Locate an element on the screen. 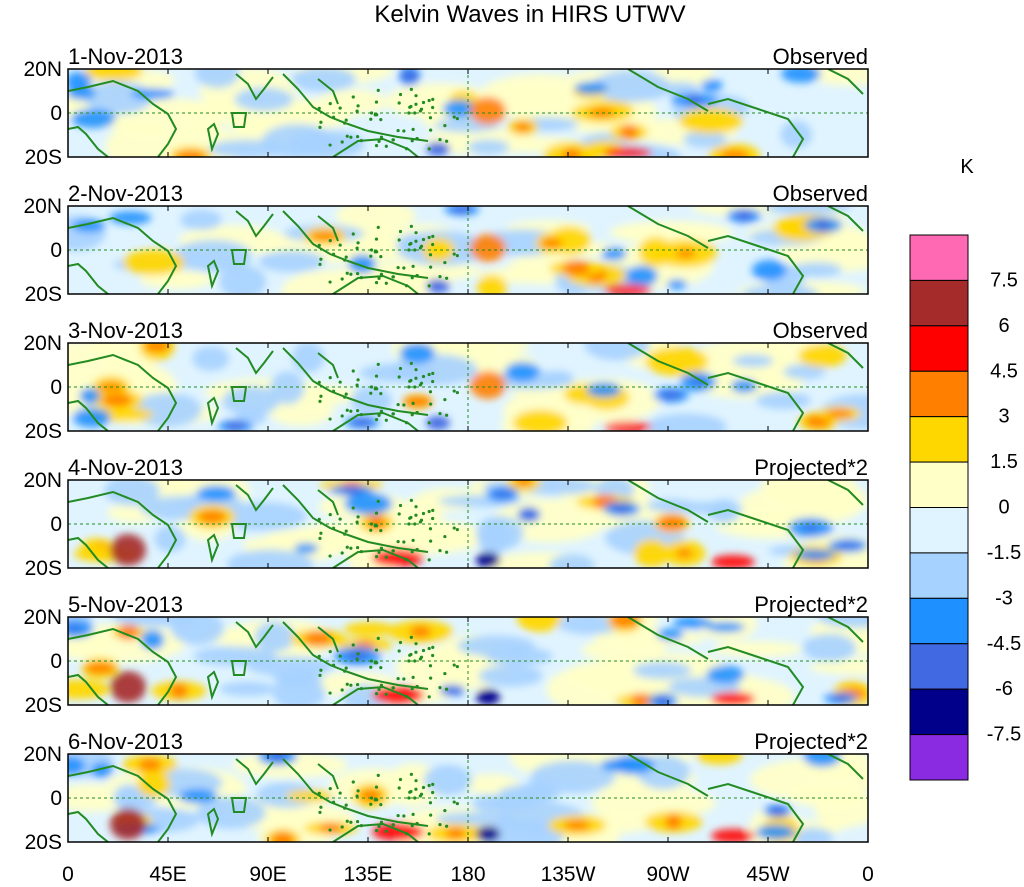 The height and width of the screenshot is (887, 1024). figure-title: Kelvin Waves in HIRS UTWV is located at coordinates (529, 14).